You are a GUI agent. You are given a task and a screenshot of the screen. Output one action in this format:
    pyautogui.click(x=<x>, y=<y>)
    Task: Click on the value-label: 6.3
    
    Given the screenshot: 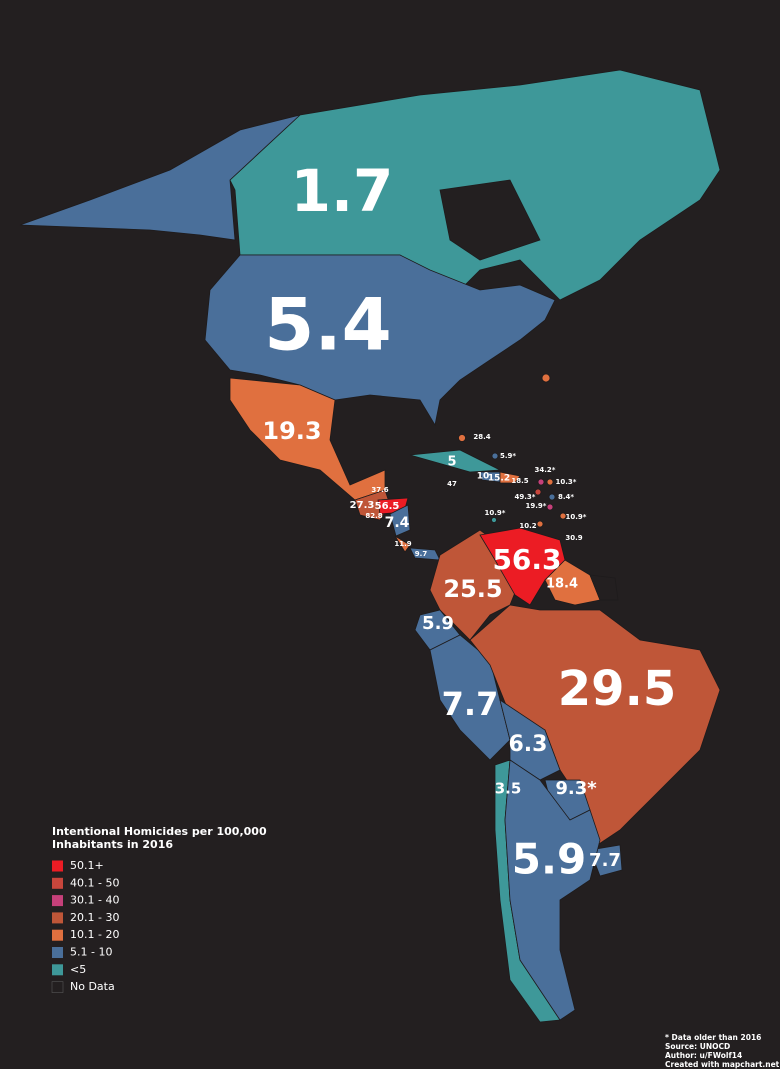 What is the action you would take?
    pyautogui.click(x=528, y=744)
    